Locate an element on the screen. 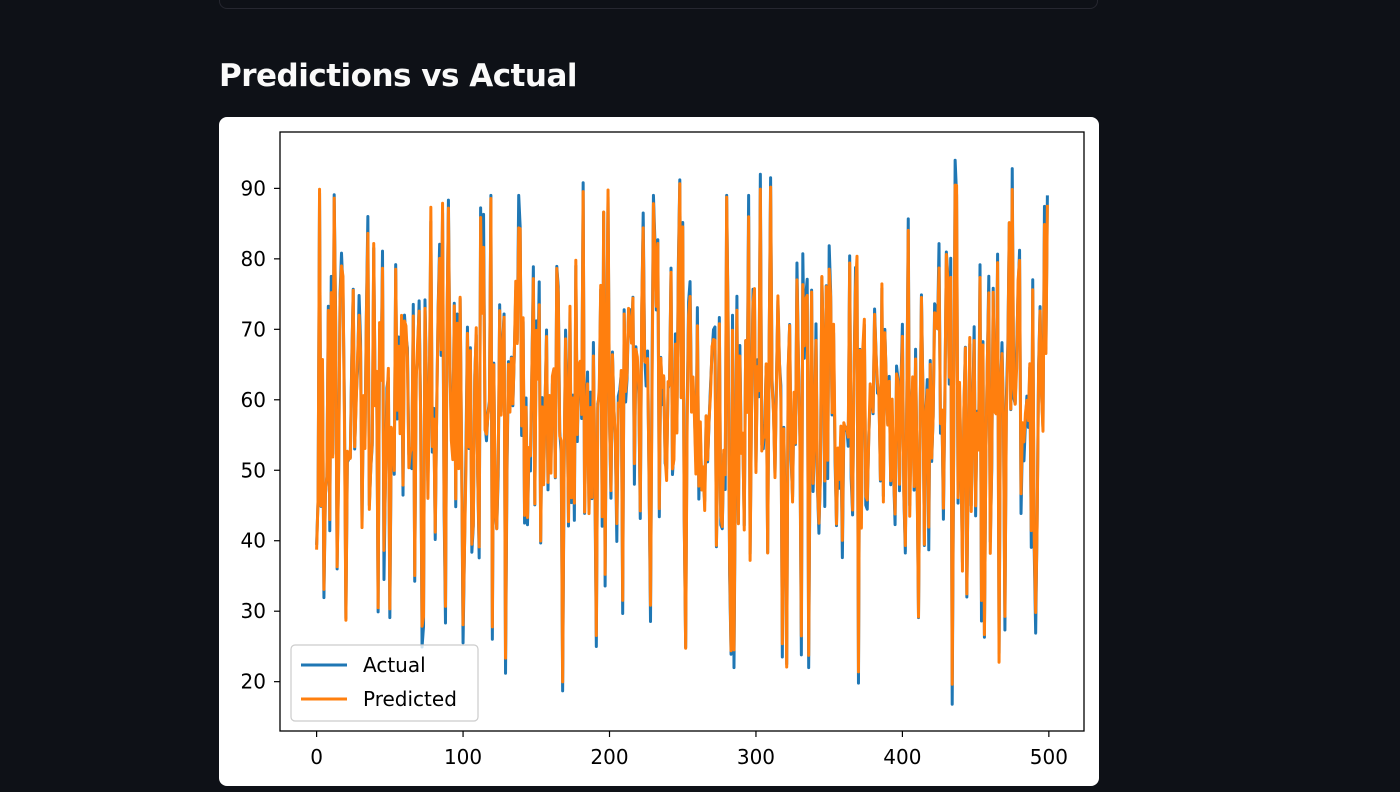  x-tick-label: 0 is located at coordinates (316, 757).